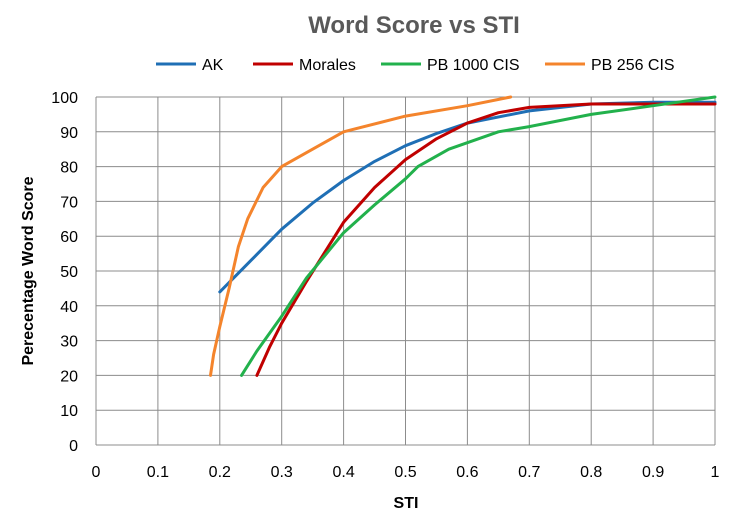 This screenshot has height=520, width=732. I want to click on x-axis-tick-labels: 0 0.1 0.2 0.3 0.4 0.5 0.6 0.7 0.8 0.9 1, so click(406, 472).